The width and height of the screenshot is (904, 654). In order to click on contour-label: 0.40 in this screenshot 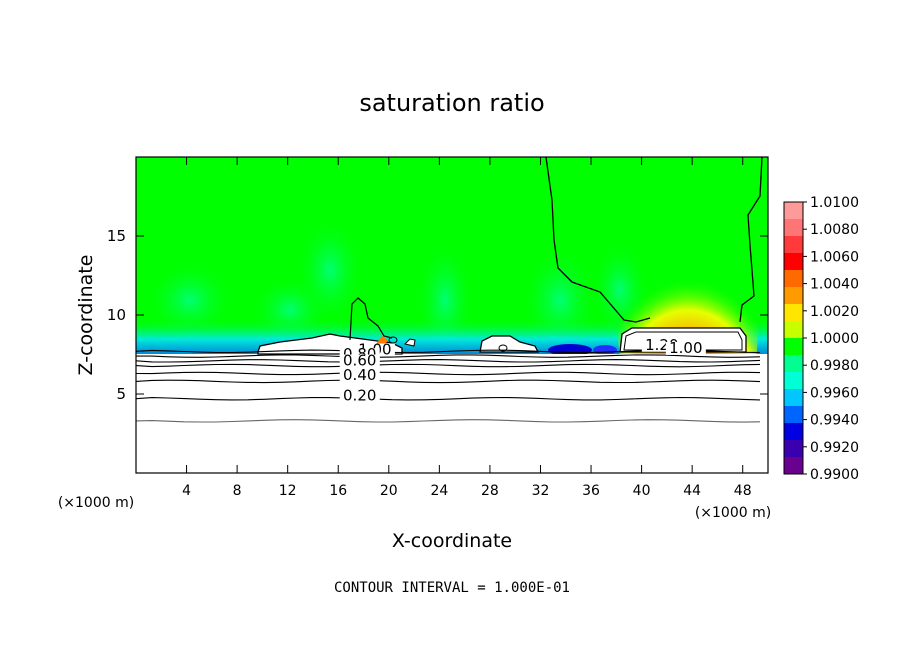, I will do `click(359, 375)`.